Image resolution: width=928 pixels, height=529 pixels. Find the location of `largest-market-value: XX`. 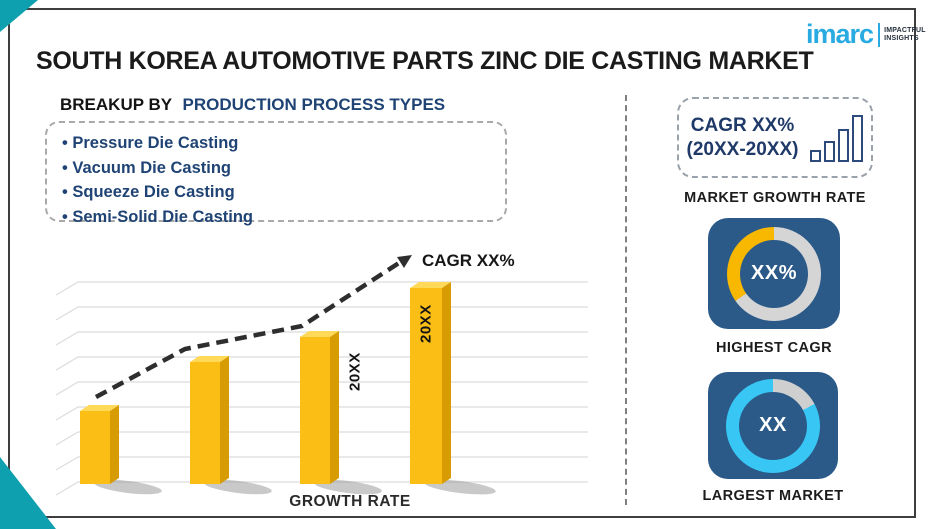

largest-market-value: XX is located at coordinates (773, 425).